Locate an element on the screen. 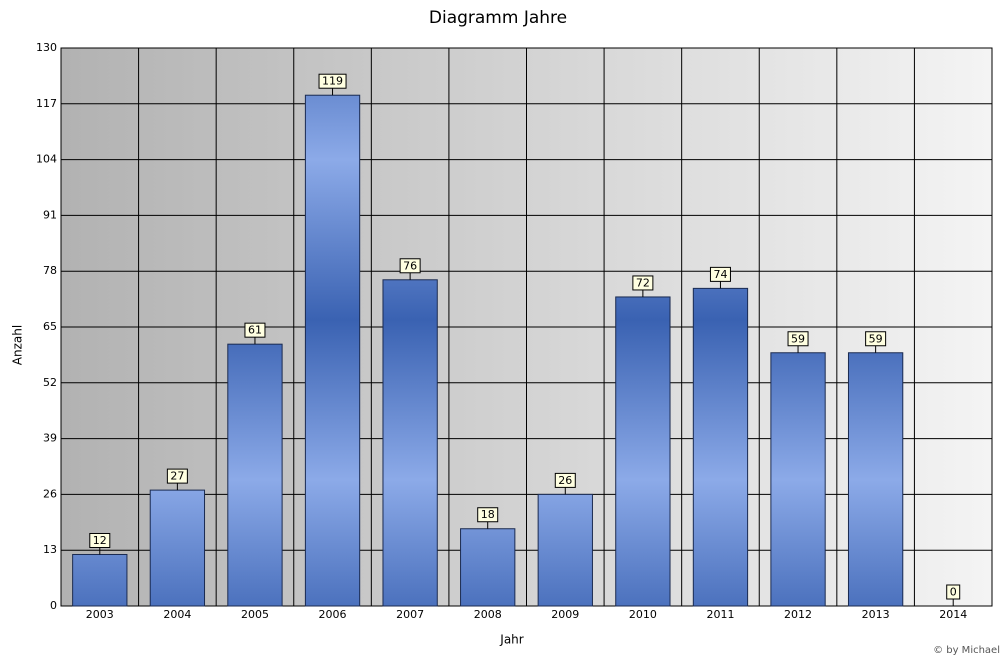 The height and width of the screenshot is (663, 1003). credit: © by Michael is located at coordinates (966, 650).